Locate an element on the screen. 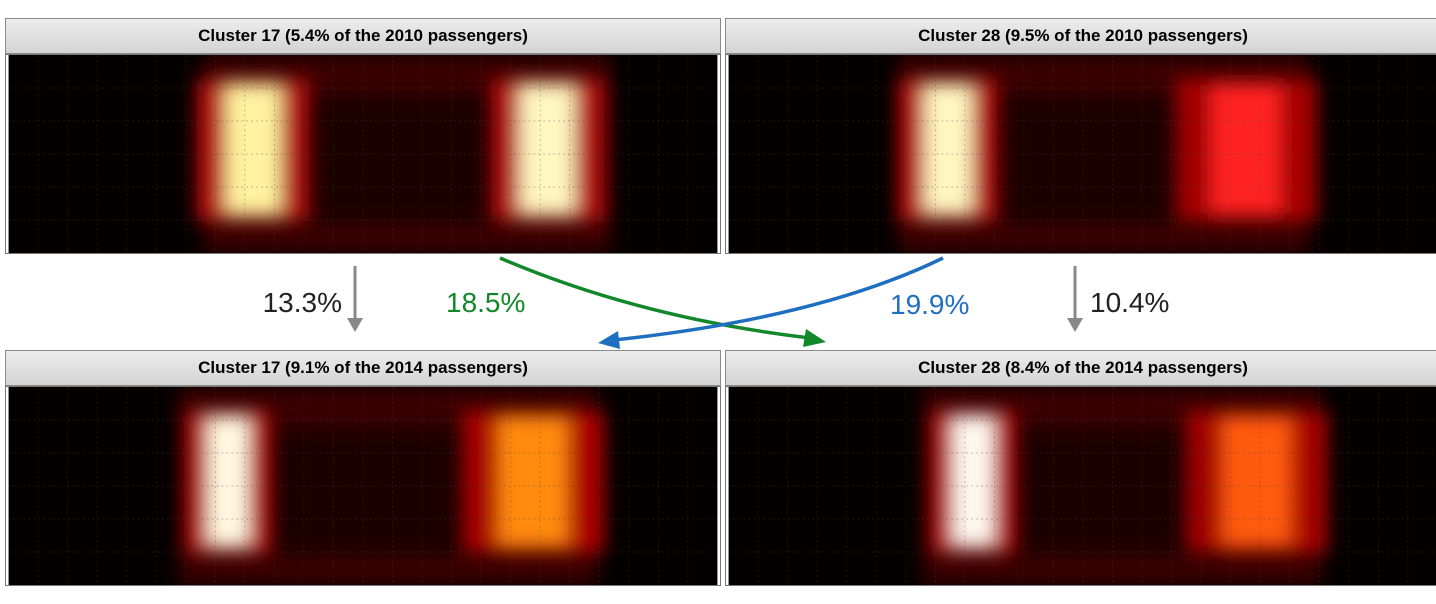 Image resolution: width=1436 pixels, height=604 pixels. arrow-c28-stay is located at coordinates (1075, 299).